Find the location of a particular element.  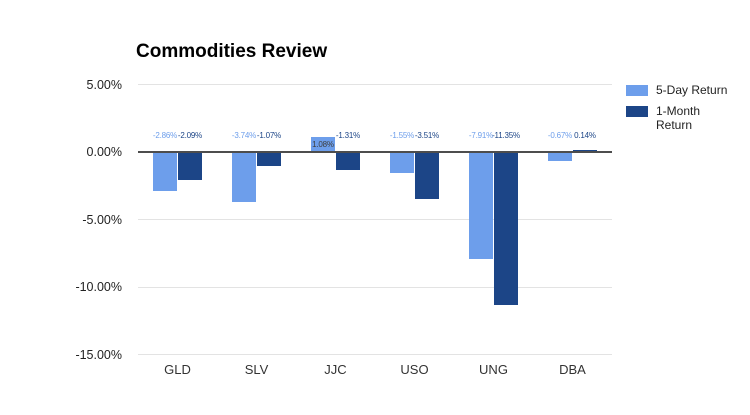

y-tick-label--5: -5.00% is located at coordinates (102, 219).